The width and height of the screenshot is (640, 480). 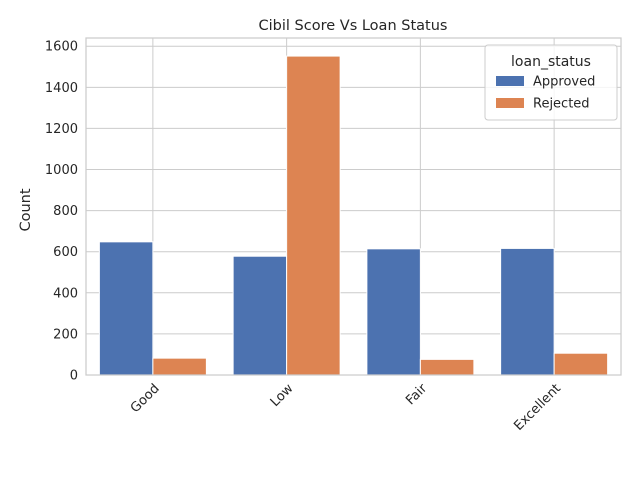 I want to click on bar-excellent-rejected, so click(x=581, y=364).